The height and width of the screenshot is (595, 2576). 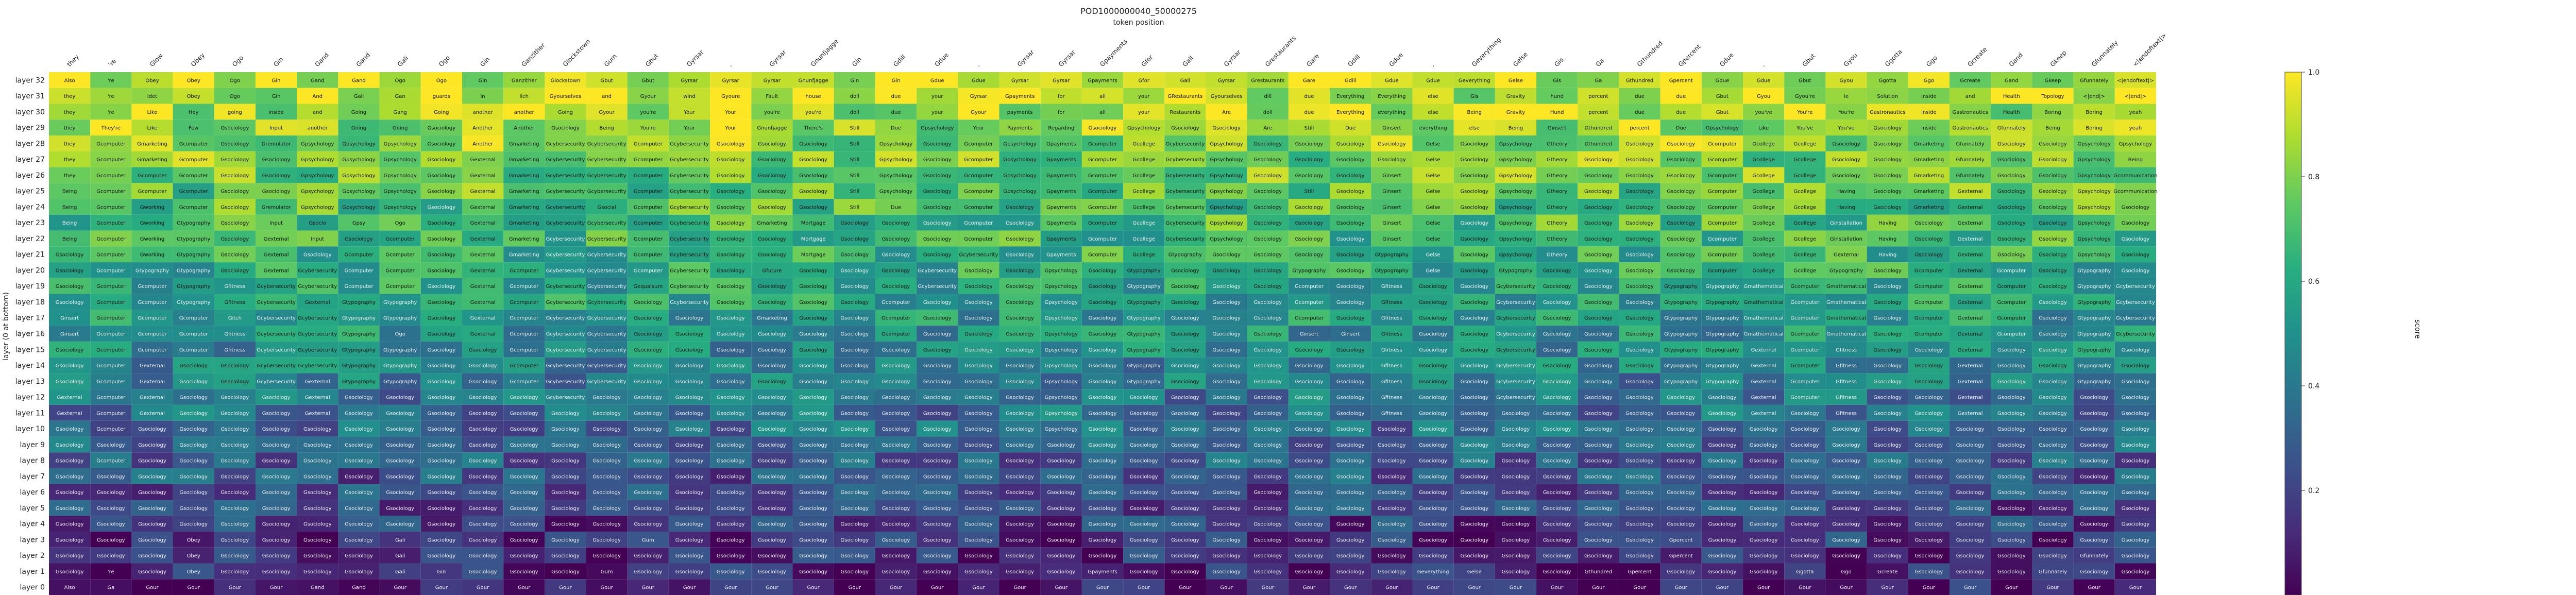 What do you see at coordinates (277, 144) in the screenshot?
I see `heatmap-cell-label: Gremulator` at bounding box center [277, 144].